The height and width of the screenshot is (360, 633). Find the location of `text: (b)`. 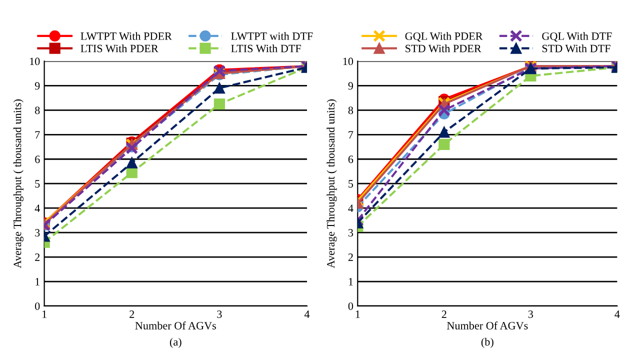

text: (b) is located at coordinates (487, 343).